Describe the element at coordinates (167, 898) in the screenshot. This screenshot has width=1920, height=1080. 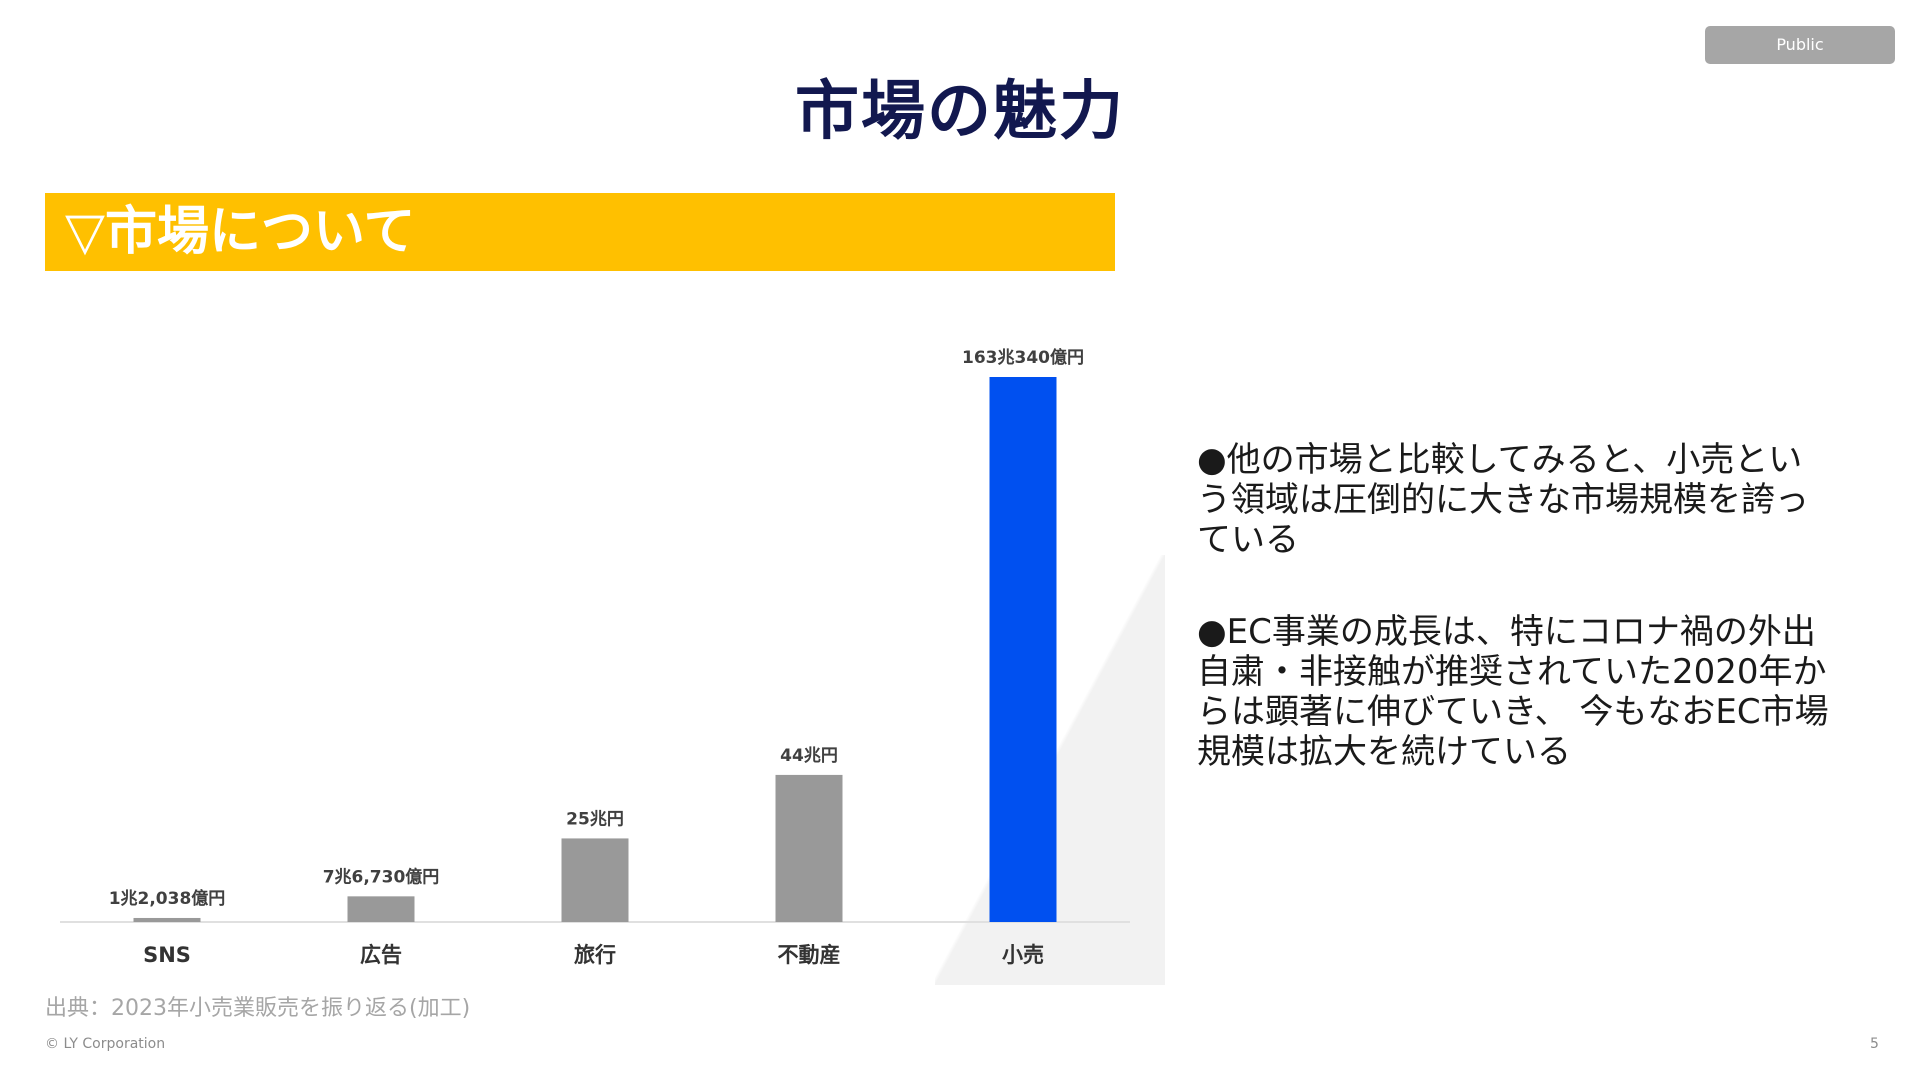
I see `data-label-0: 1兆2,038億円` at that location.